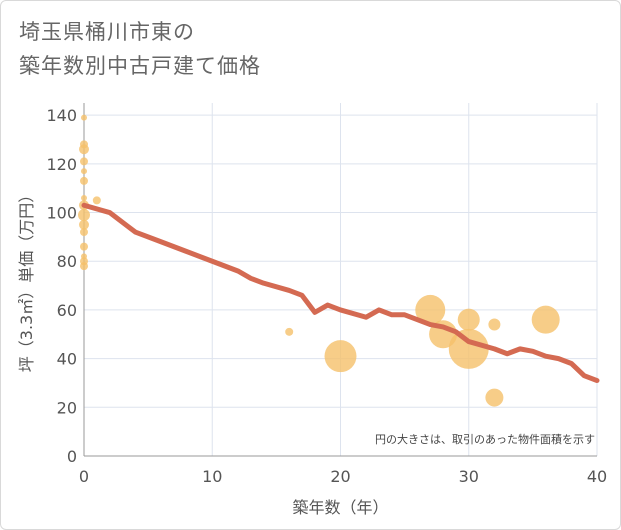 The width and height of the screenshot is (621, 530). I want to click on y-axis-label: 坪（3.3㎡）単価（万円）, so click(26, 279).